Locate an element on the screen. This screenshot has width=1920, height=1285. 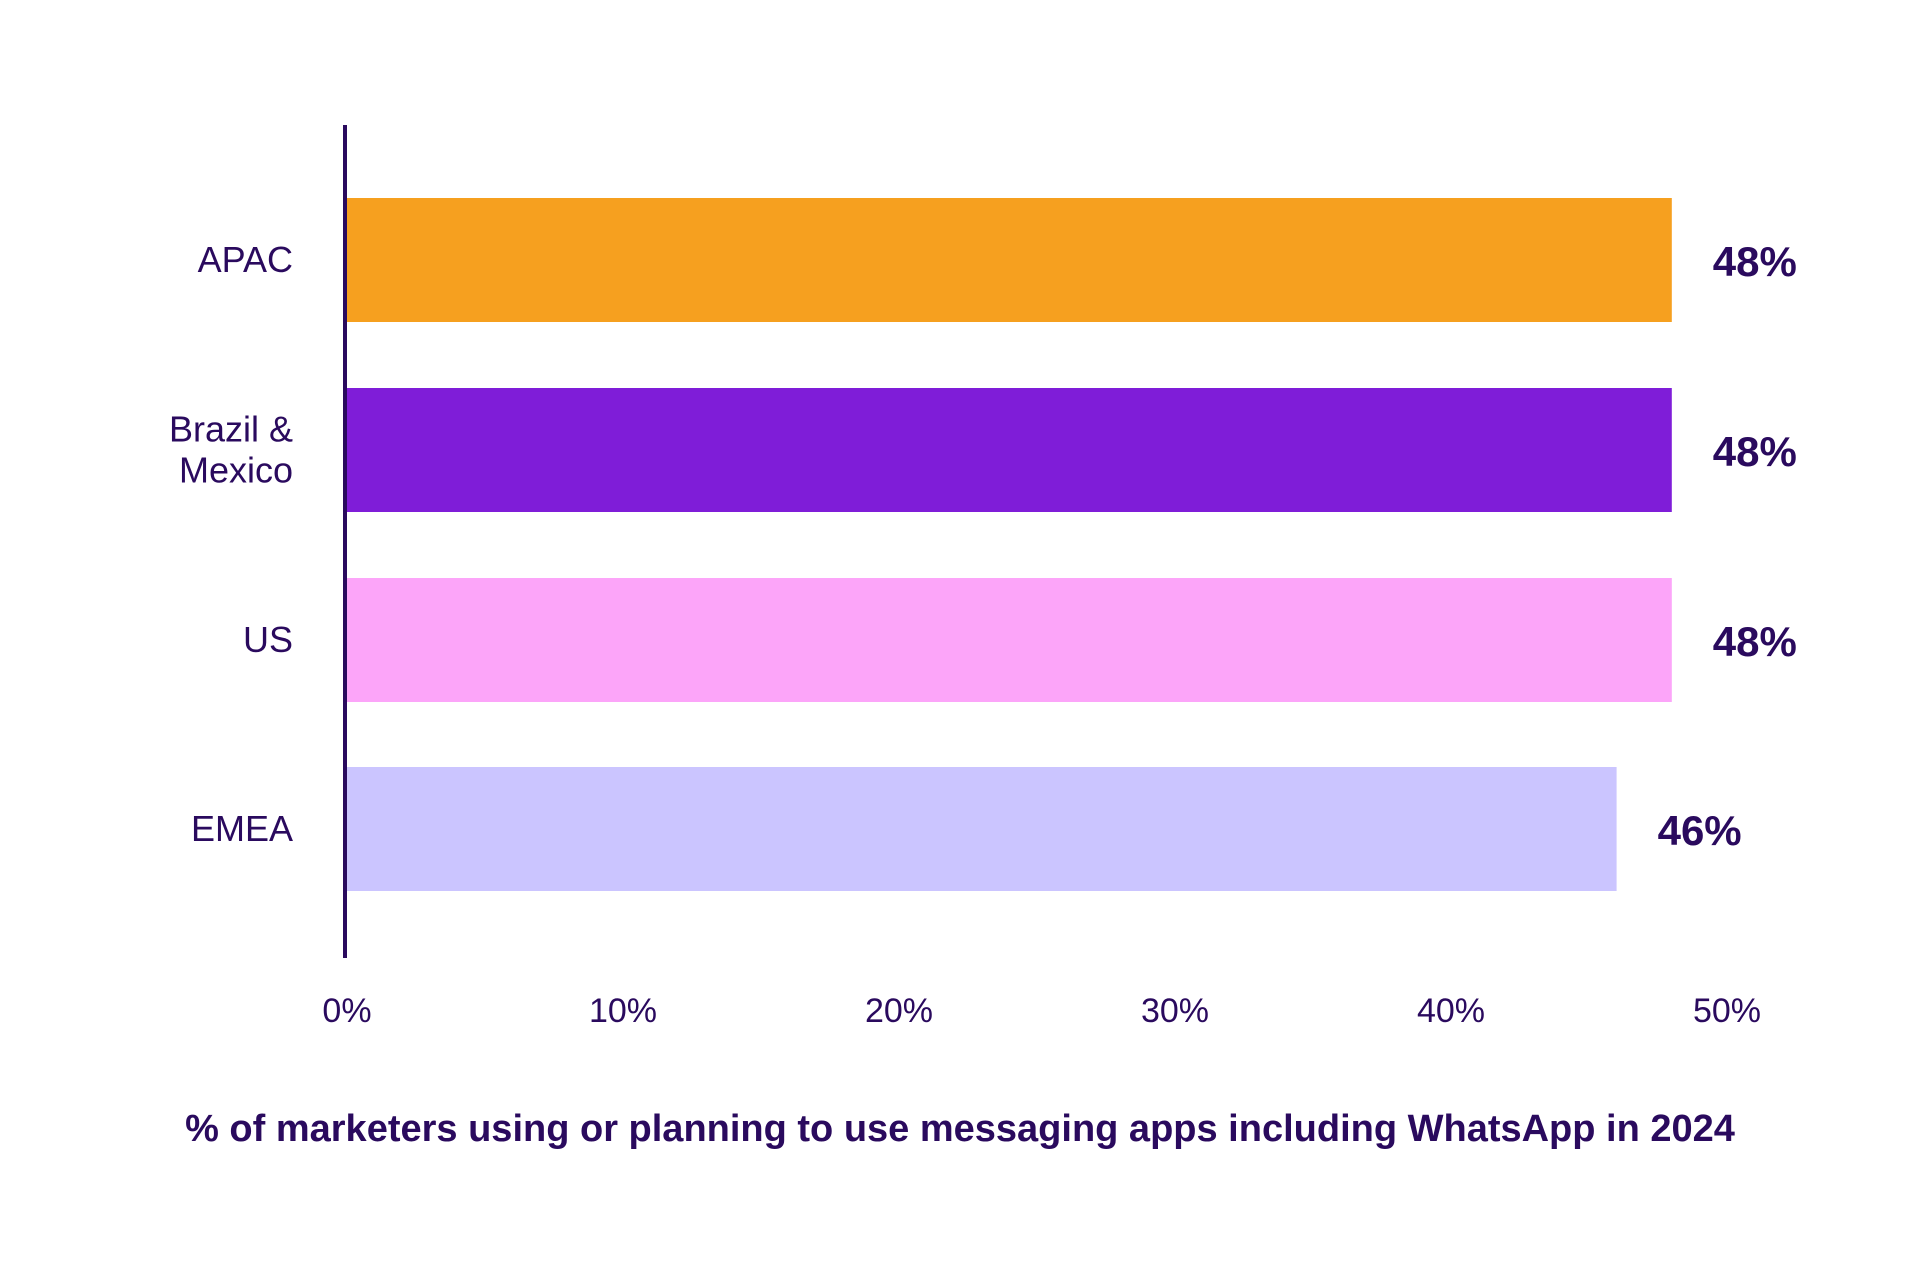
category-label-line: EMEA is located at coordinates (242, 828).